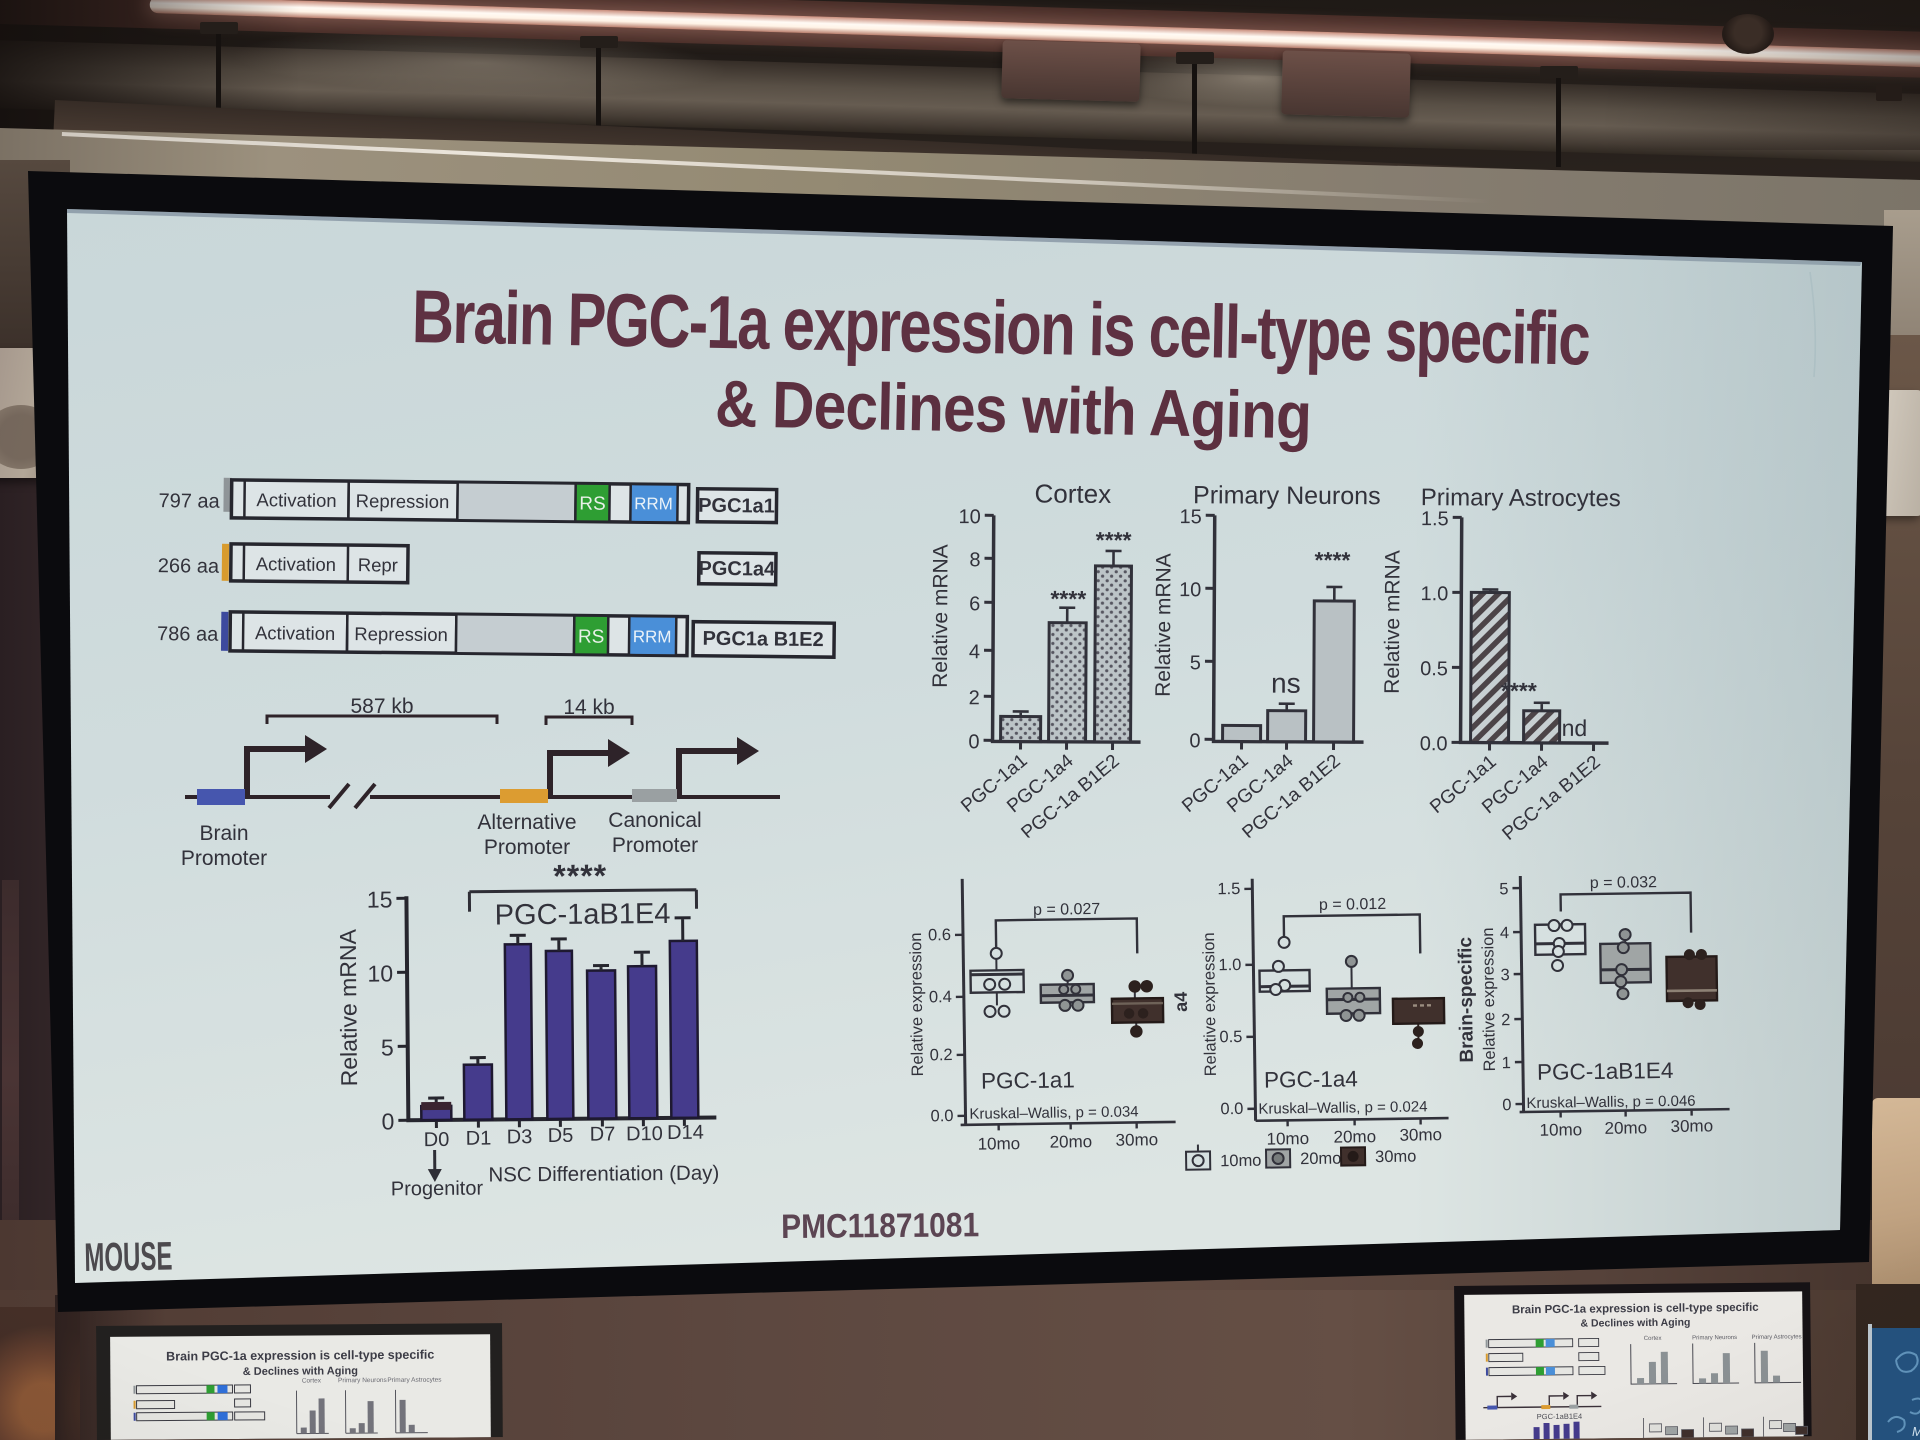  I want to click on svg-text: 0.2, so click(941, 1055).